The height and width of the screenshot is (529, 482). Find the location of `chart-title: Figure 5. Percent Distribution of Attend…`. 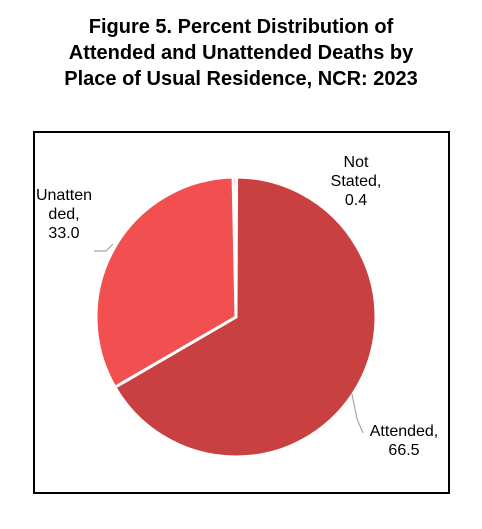

chart-title: Figure 5. Percent Distribution of Attend… is located at coordinates (241, 53).